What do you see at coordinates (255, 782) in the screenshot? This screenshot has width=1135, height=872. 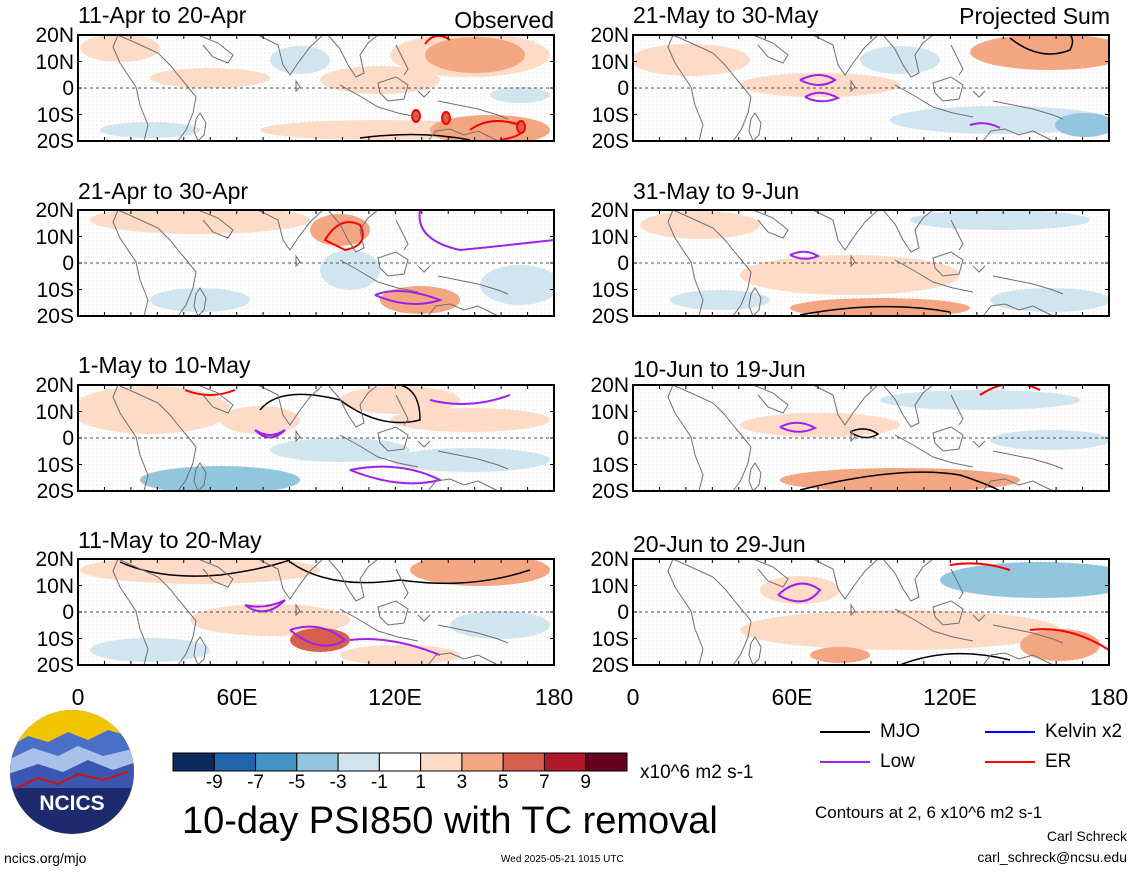 I see `colorbar-tick-label: -7` at bounding box center [255, 782].